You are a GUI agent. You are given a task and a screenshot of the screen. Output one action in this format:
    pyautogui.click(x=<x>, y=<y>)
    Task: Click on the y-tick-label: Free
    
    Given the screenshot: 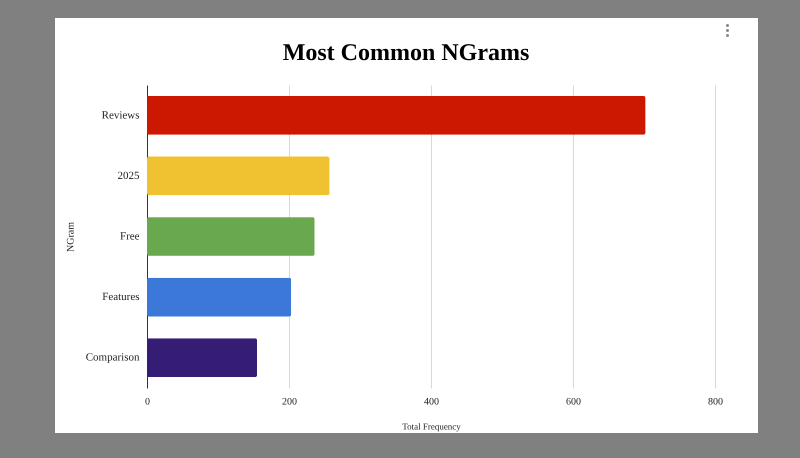 What is the action you would take?
    pyautogui.click(x=130, y=236)
    